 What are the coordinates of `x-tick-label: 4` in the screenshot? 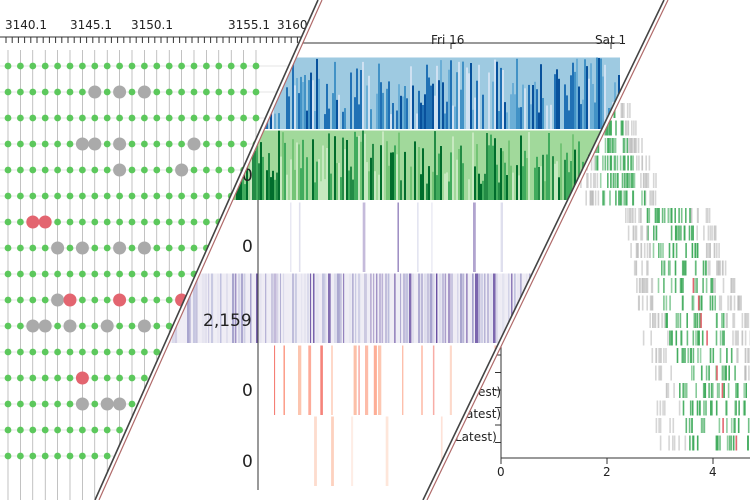 It's located at (713, 472).